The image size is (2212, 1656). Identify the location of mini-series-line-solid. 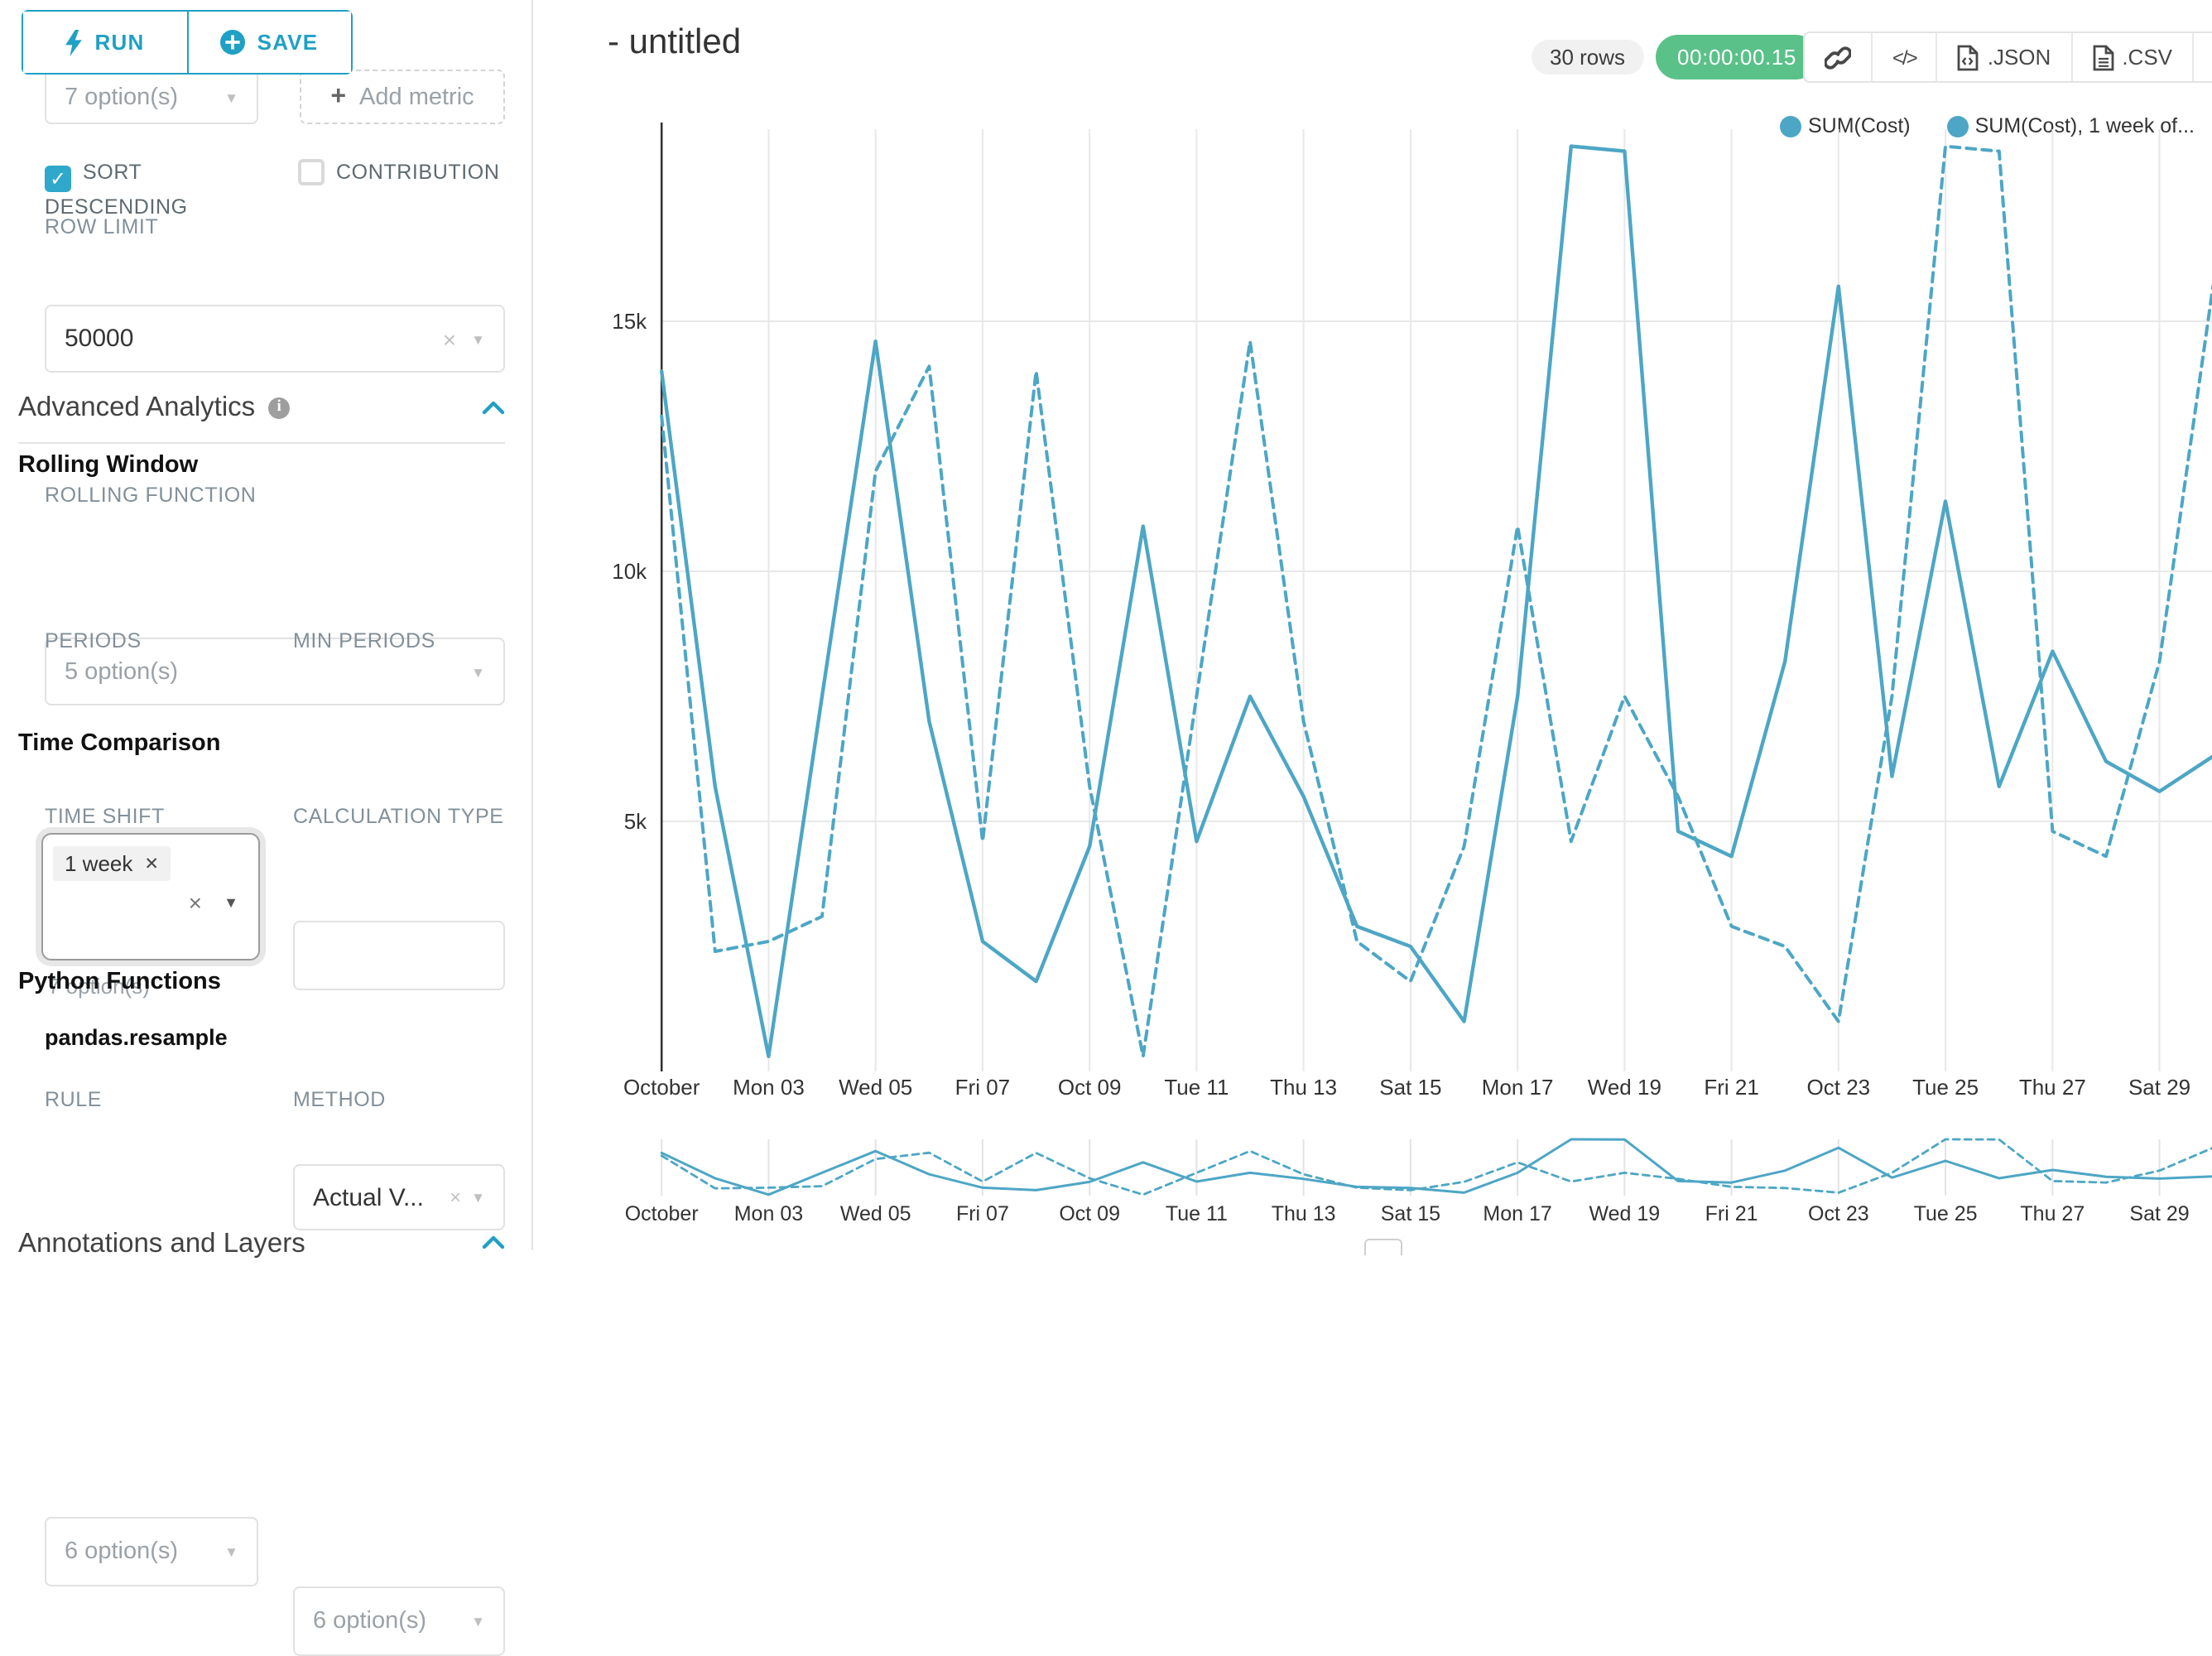
(1436, 1167).